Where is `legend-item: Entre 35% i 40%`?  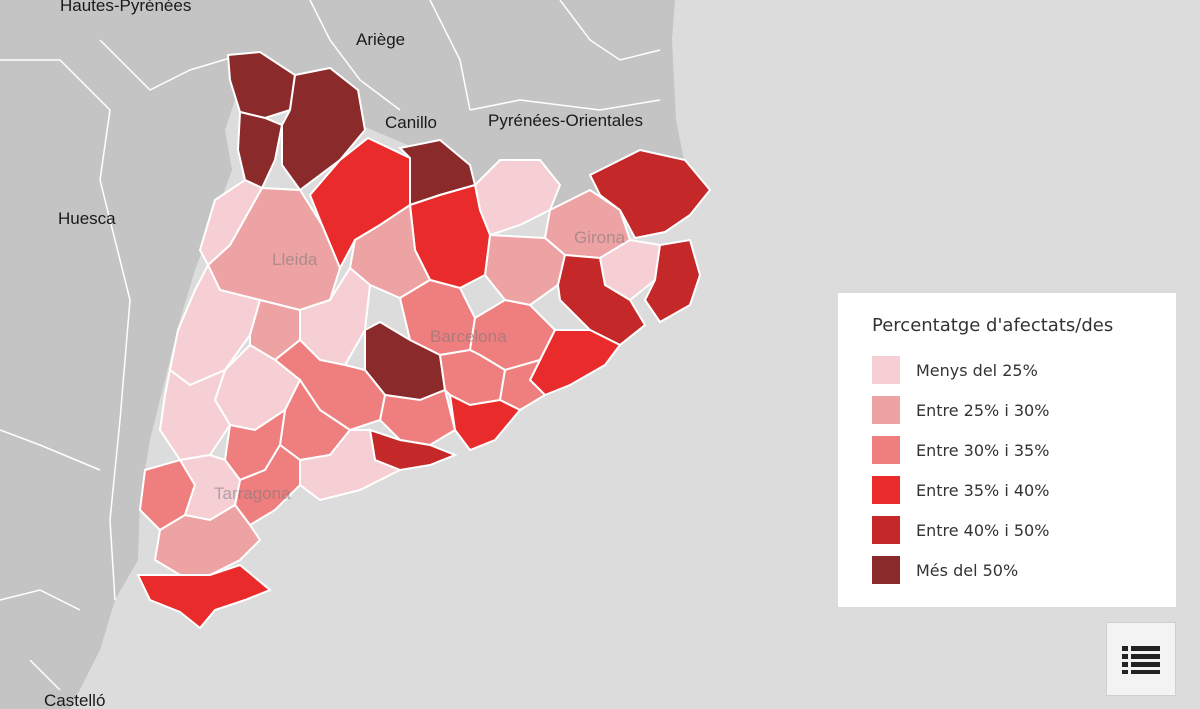
legend-item: Entre 35% i 40% is located at coordinates (1024, 490).